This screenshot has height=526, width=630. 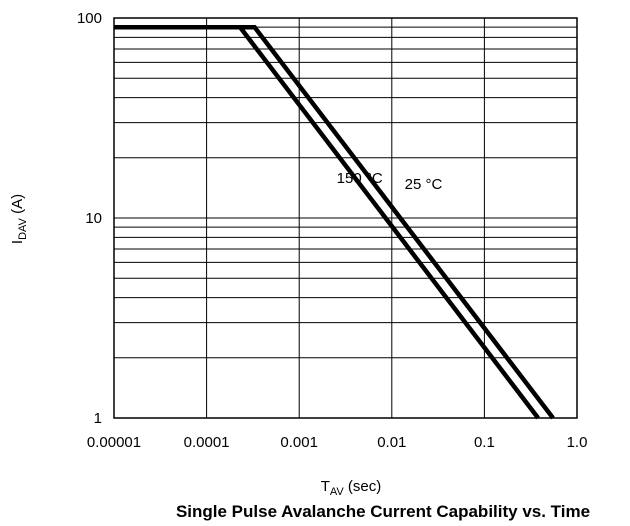 What do you see at coordinates (391, 442) in the screenshot?
I see `x-tick-label: 0.01` at bounding box center [391, 442].